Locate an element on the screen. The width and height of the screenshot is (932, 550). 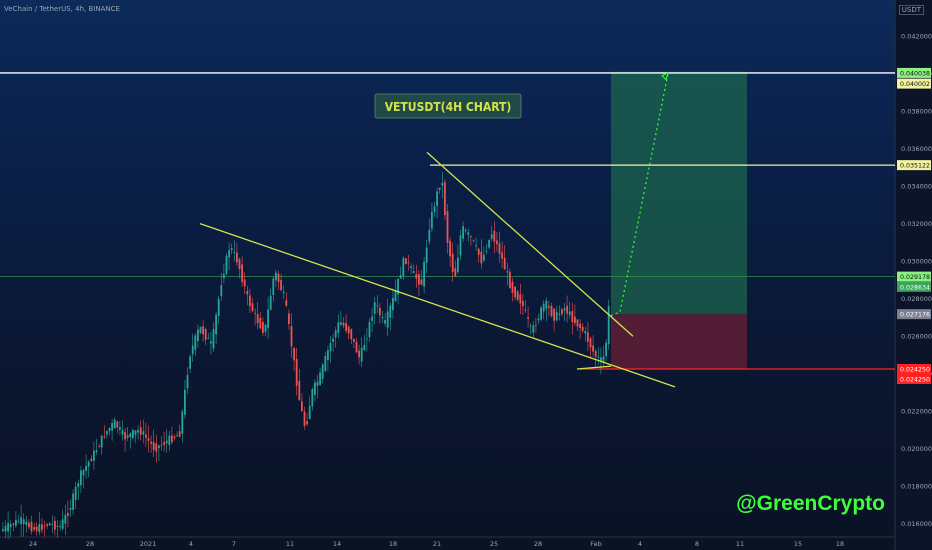
y-tick-label: 0.042000 is located at coordinates (916, 37).